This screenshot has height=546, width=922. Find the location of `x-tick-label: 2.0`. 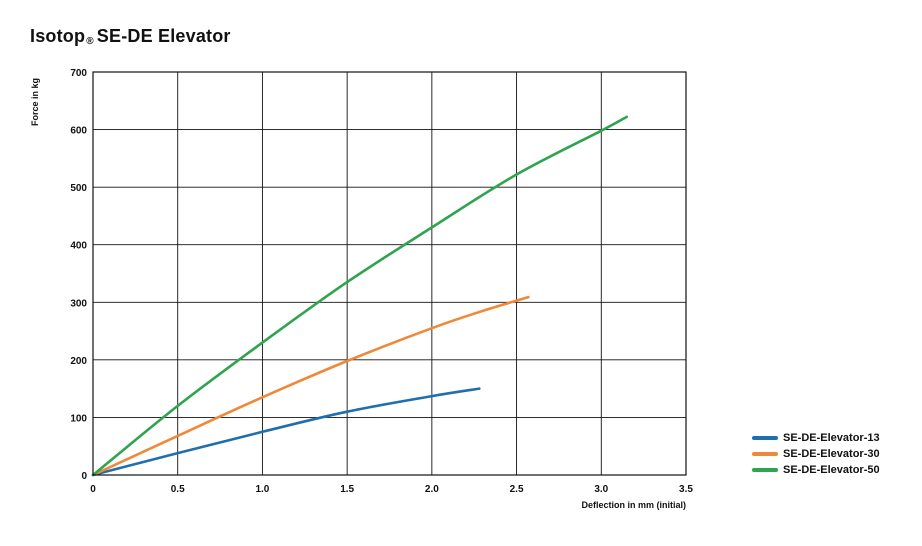

x-tick-label: 2.0 is located at coordinates (432, 489).